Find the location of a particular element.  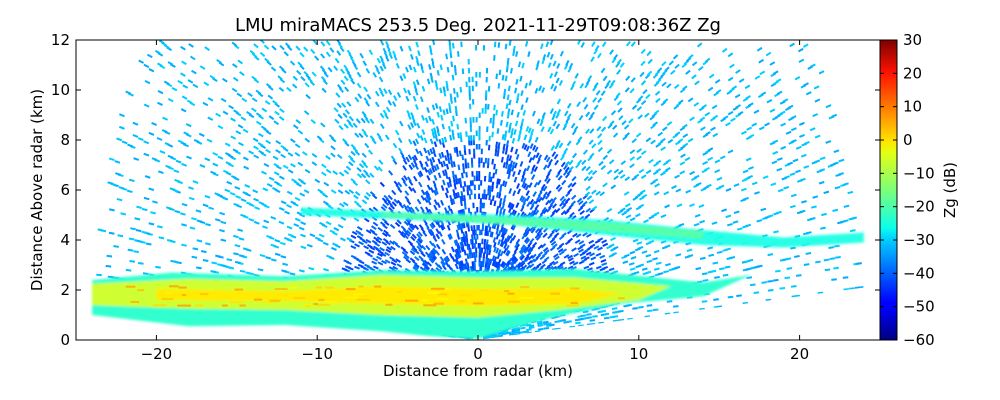

colorbar-tick-label: 0 is located at coordinates (908, 140).